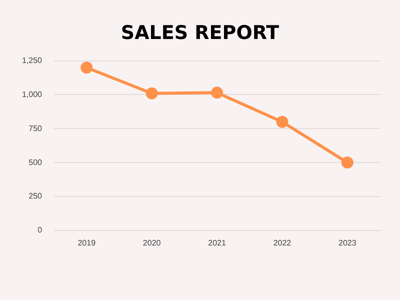 The height and width of the screenshot is (300, 400). Describe the element at coordinates (87, 243) in the screenshot. I see `x-tick-label: 2019` at that location.